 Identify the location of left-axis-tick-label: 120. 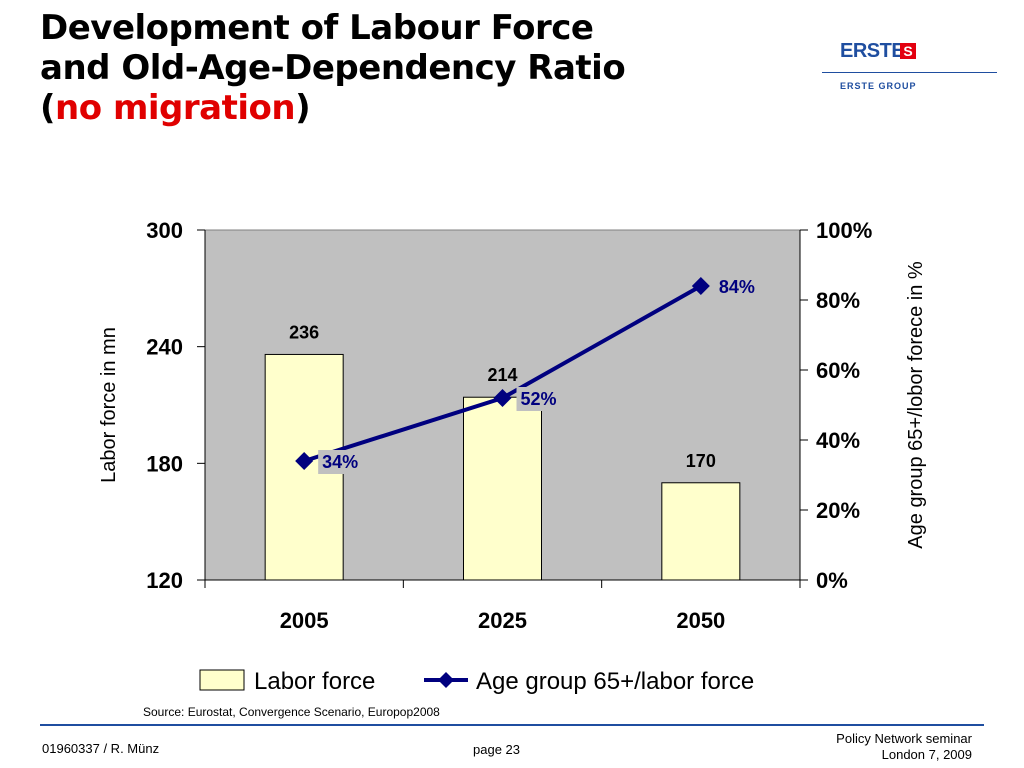
(164, 580).